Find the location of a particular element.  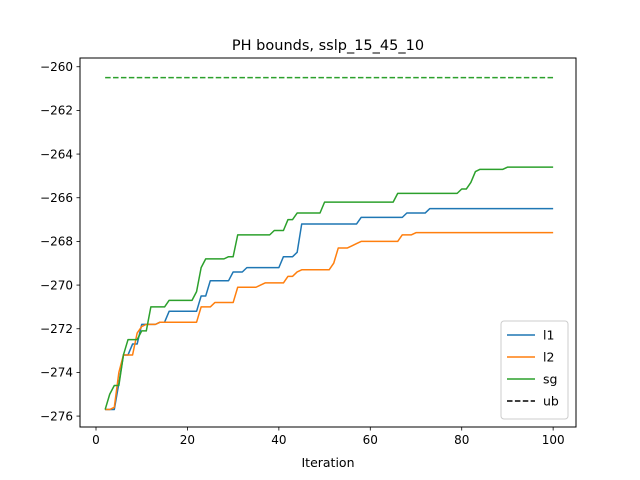

x-axis: 0 20 40 60 80 100 is located at coordinates (328, 437).